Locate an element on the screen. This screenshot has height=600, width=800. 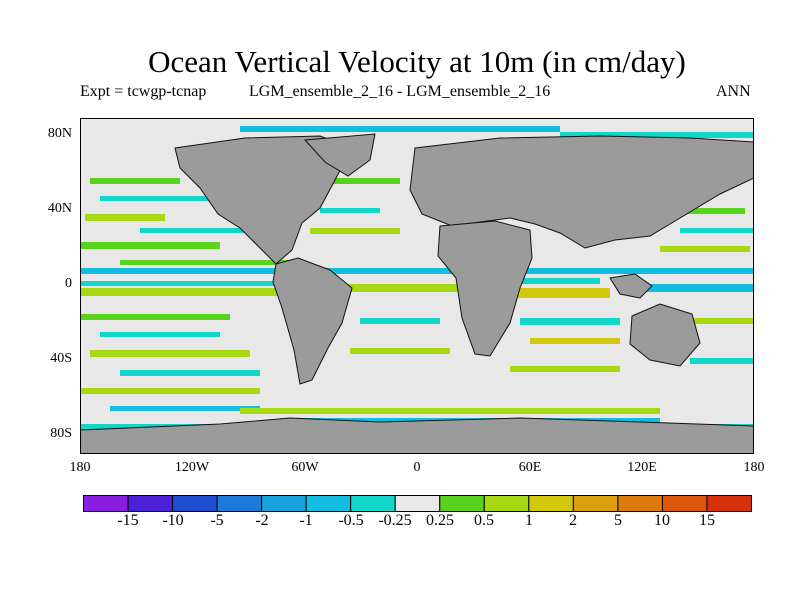
colorbar-label: 0.25 is located at coordinates (440, 520).